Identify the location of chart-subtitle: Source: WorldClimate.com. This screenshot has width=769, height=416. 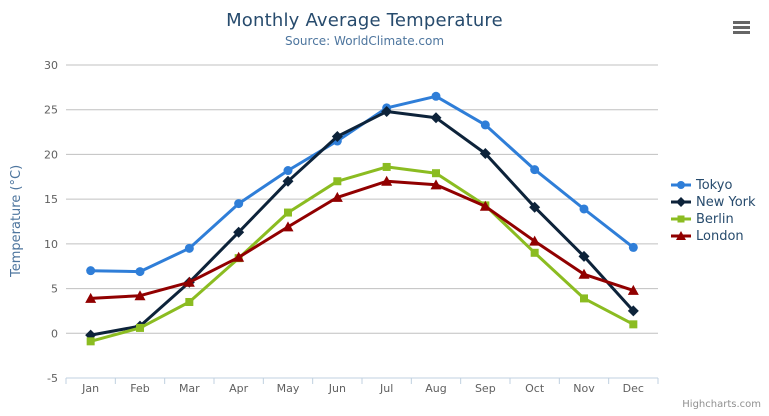
(364, 41).